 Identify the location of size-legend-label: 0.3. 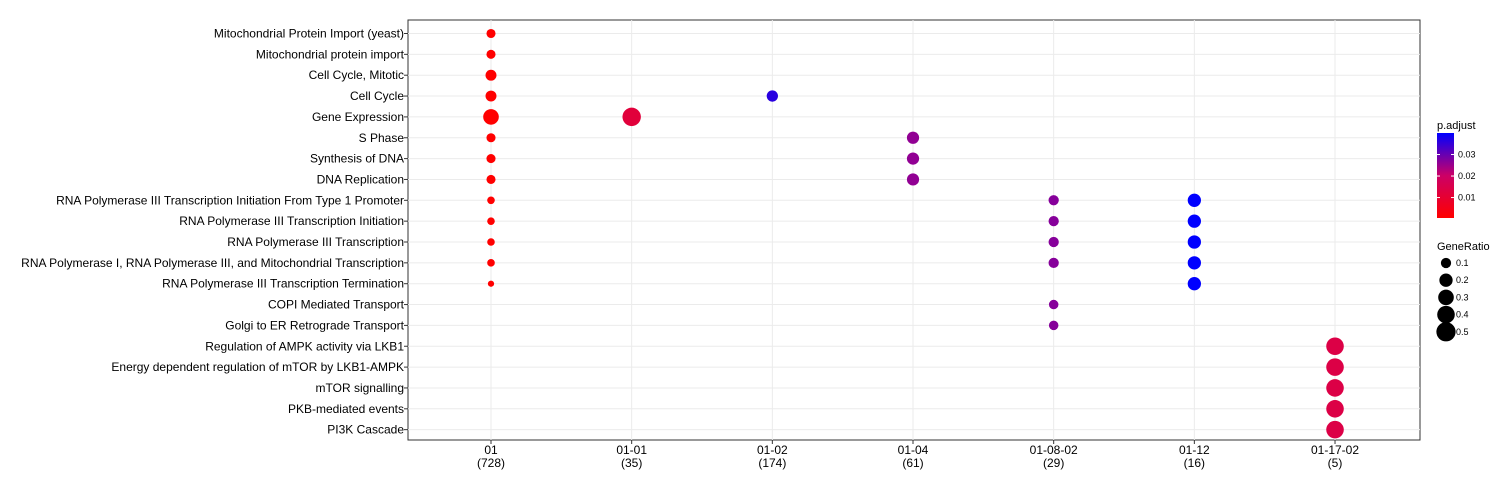
(1462, 297).